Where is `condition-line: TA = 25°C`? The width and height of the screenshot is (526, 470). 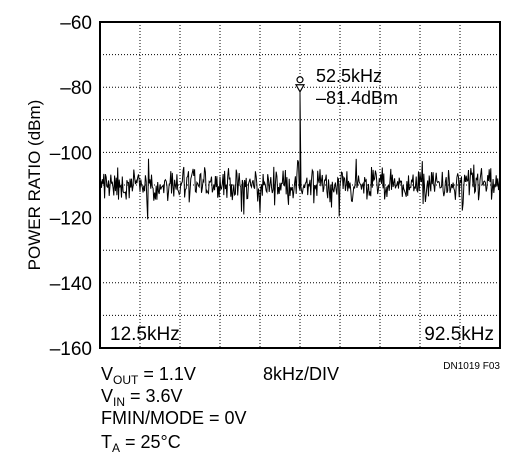
condition-line: TA = 25°C is located at coordinates (141, 445).